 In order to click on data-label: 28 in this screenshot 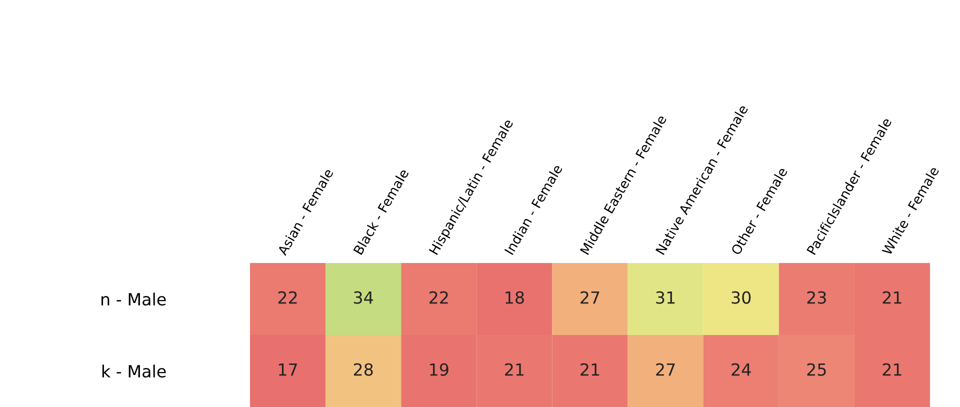, I will do `click(363, 369)`.